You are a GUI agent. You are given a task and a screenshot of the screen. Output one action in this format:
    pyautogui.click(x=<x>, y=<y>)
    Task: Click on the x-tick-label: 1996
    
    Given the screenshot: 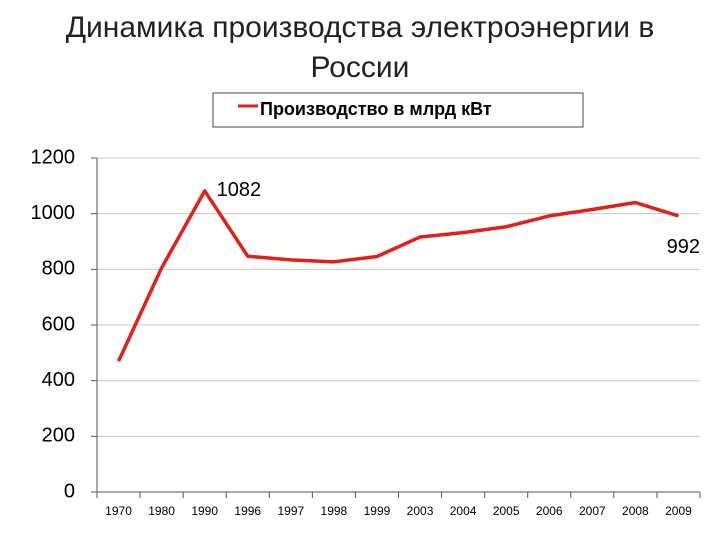 What is the action you would take?
    pyautogui.click(x=247, y=511)
    